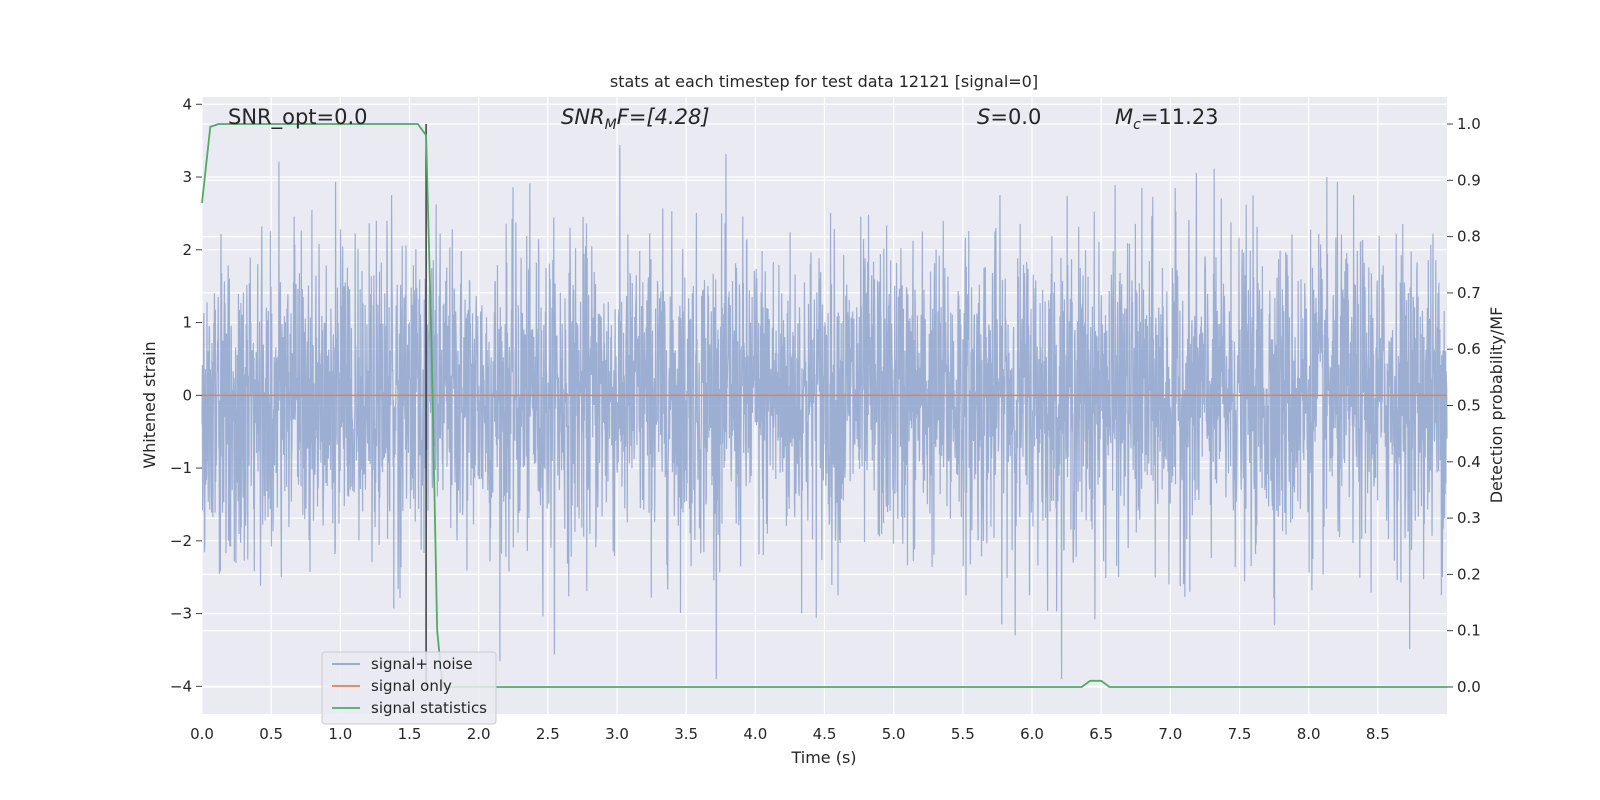  I want to click on s-rest: =0.0, so click(1015, 117).